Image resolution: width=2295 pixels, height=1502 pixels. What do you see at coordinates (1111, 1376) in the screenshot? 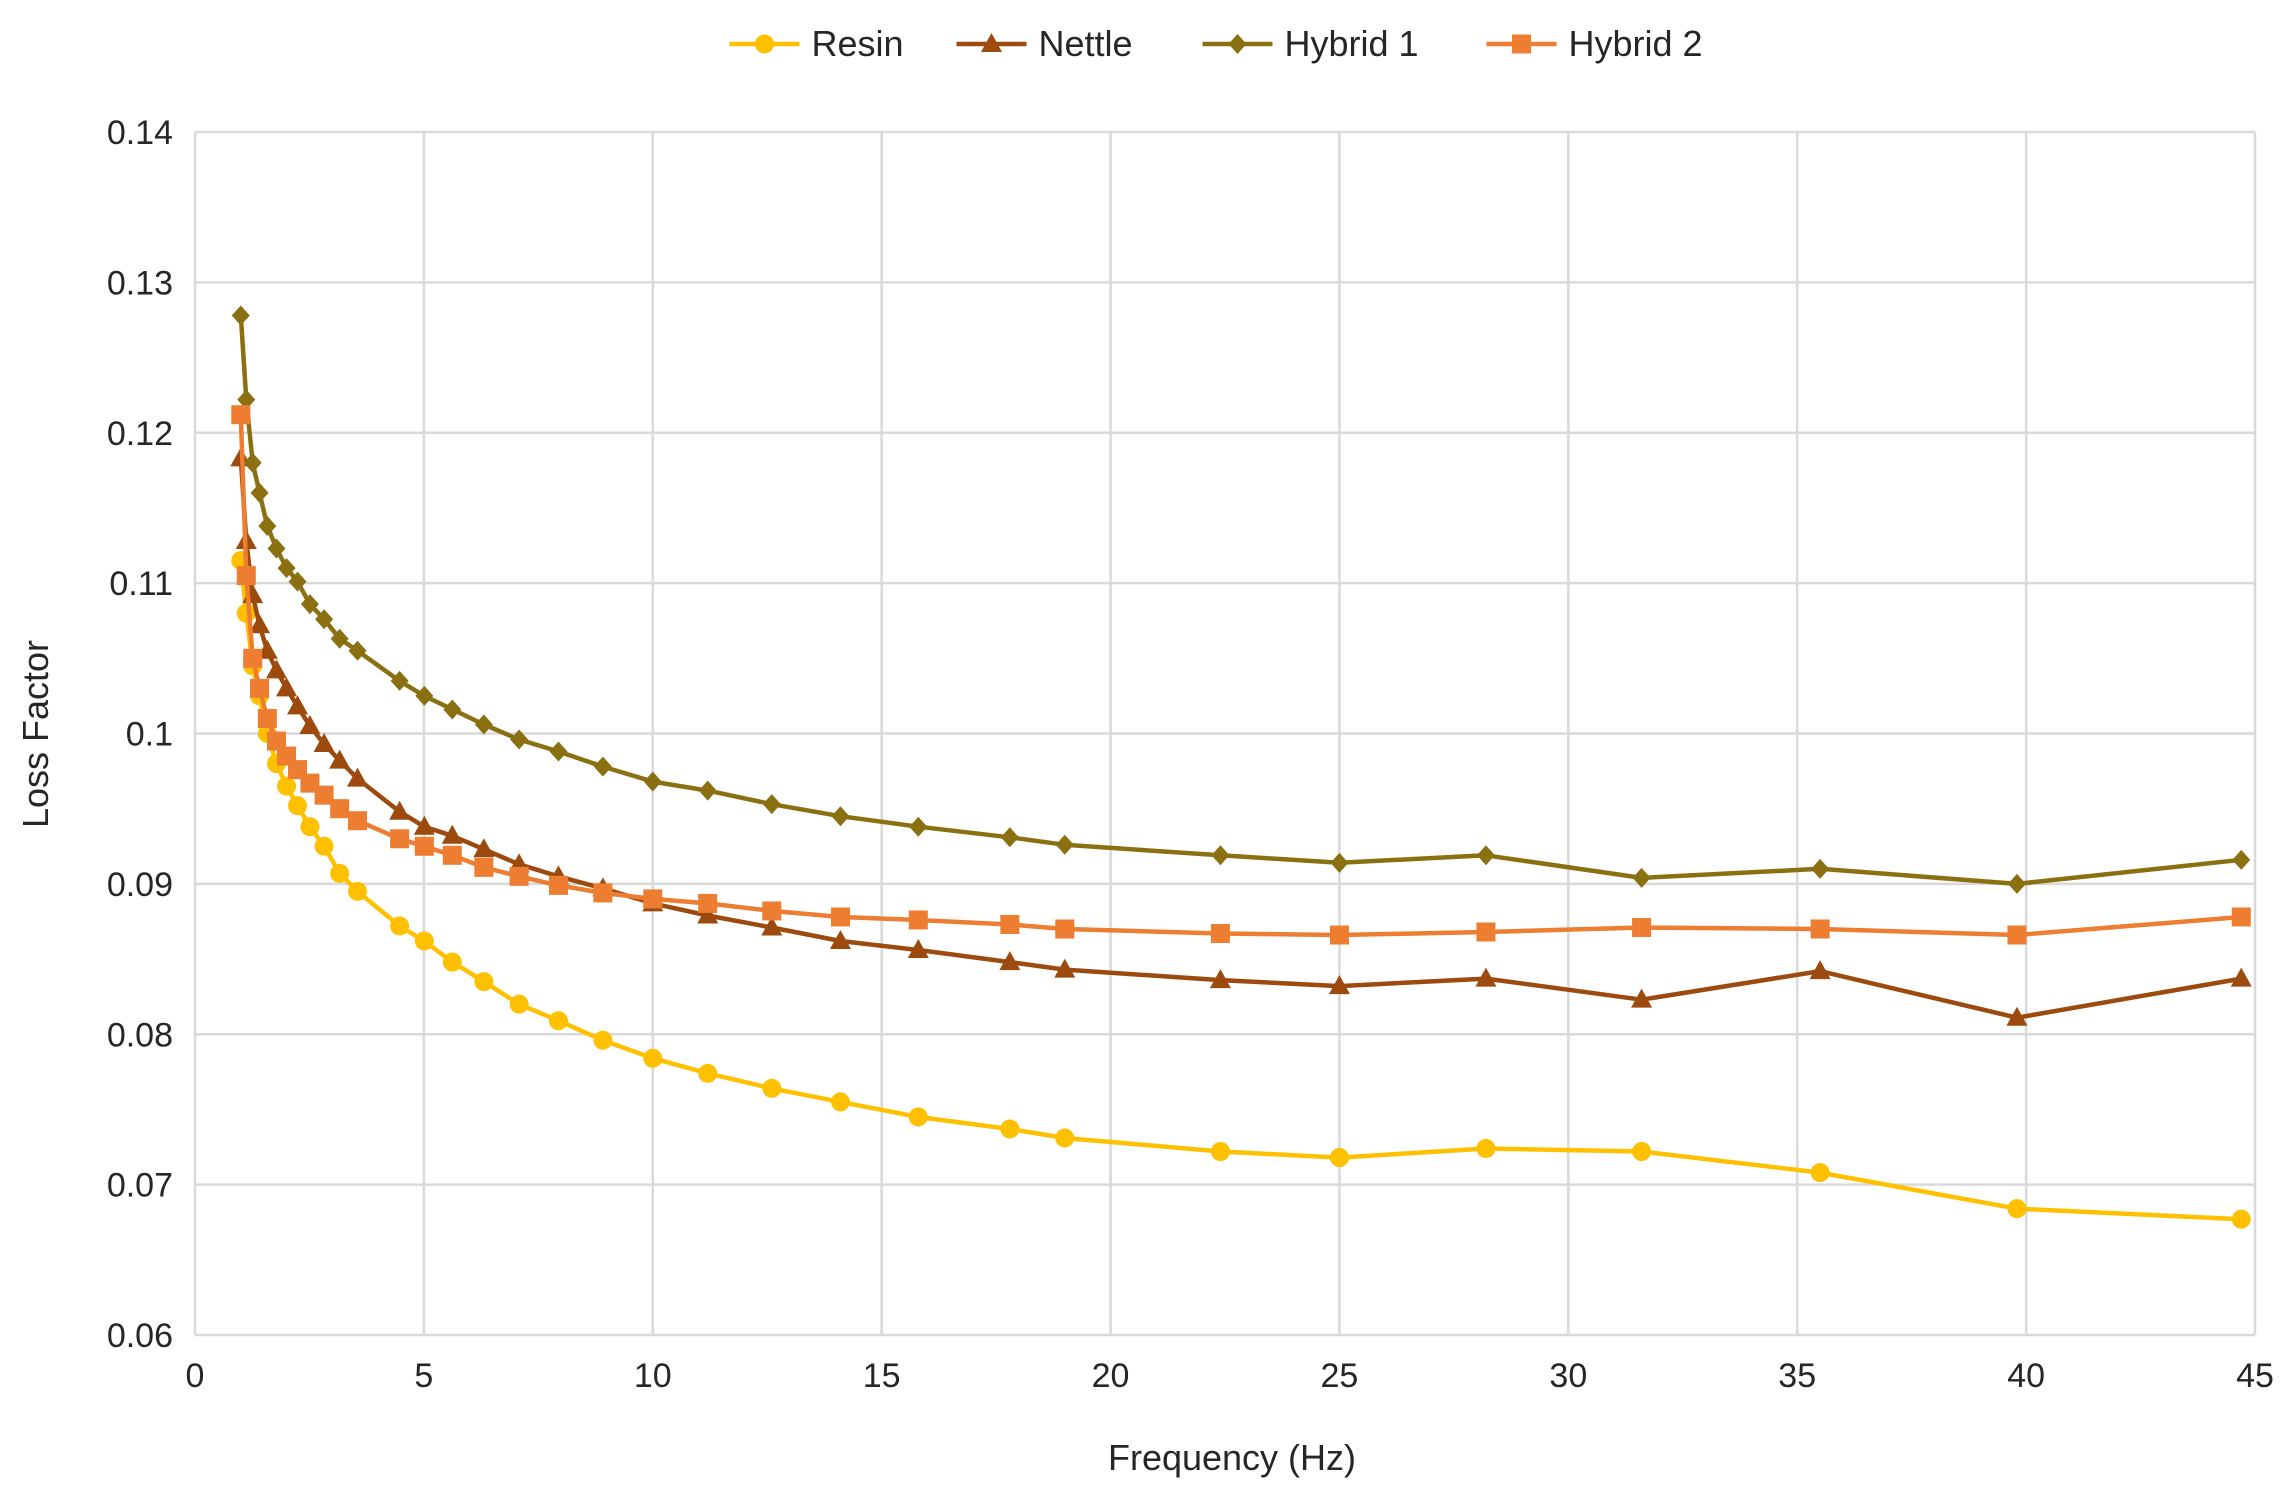
I see `x-tick-label: 20` at bounding box center [1111, 1376].